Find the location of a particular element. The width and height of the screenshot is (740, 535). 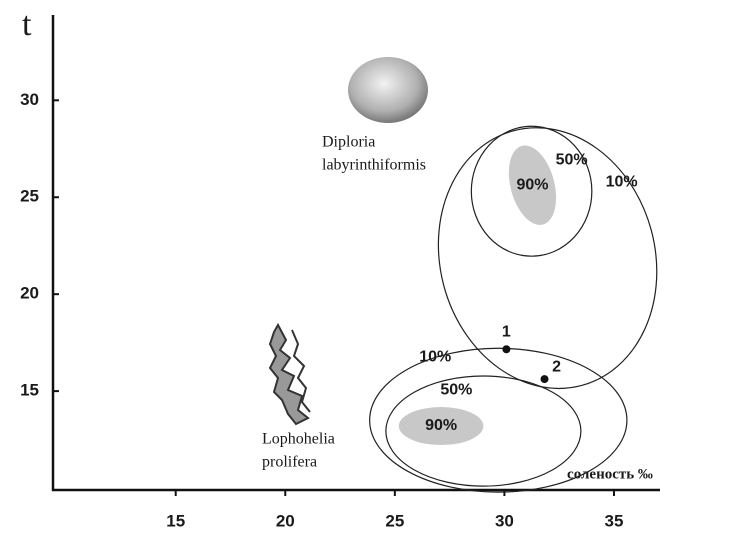

y-tick-label: 20 is located at coordinates (29, 293).